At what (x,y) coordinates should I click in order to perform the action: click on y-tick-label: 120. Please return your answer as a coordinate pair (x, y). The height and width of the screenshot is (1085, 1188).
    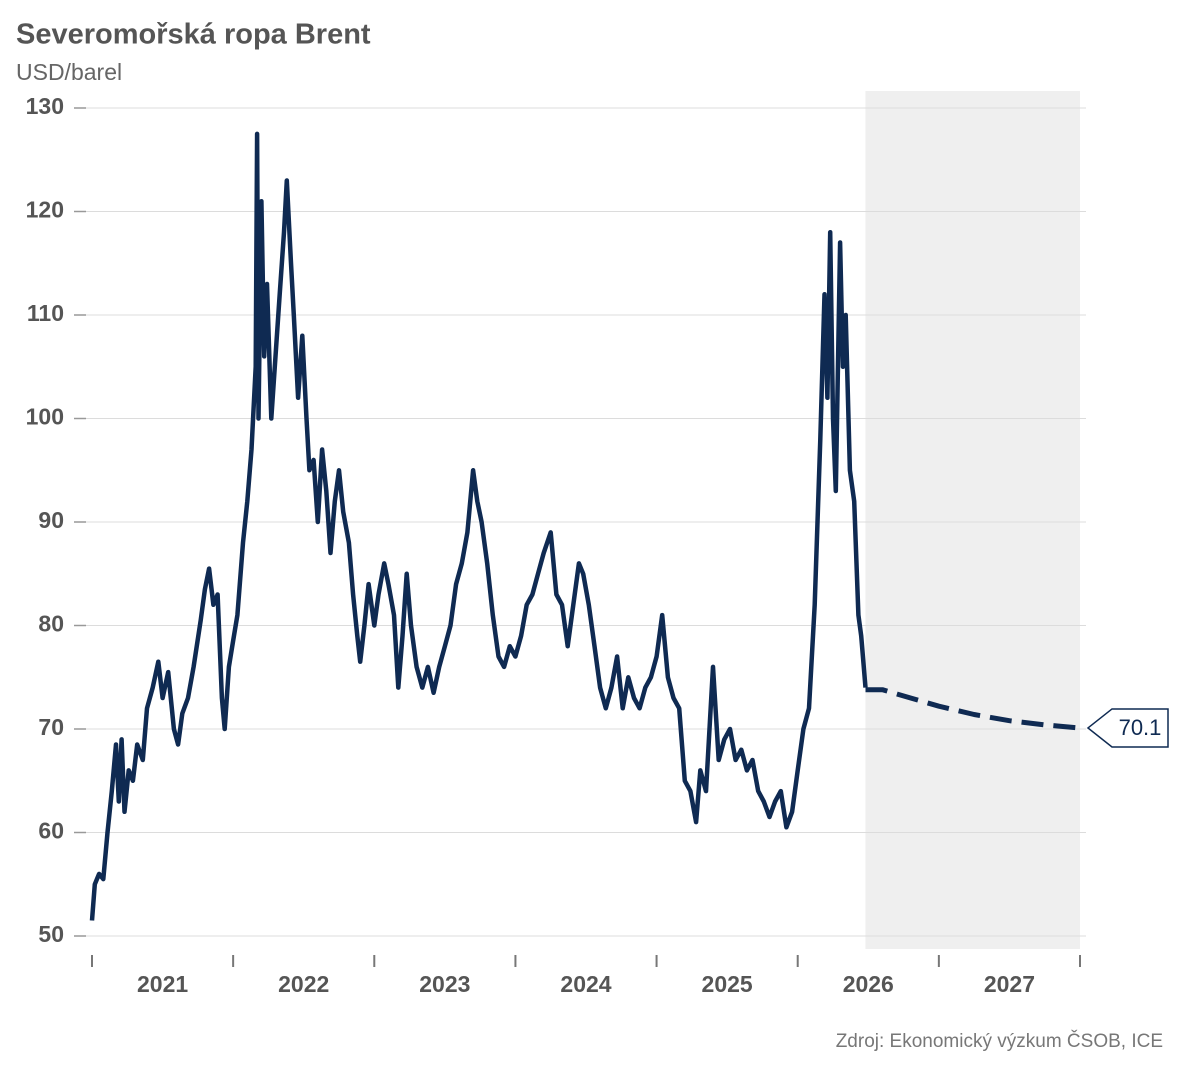
    Looking at the image, I should click on (45, 210).